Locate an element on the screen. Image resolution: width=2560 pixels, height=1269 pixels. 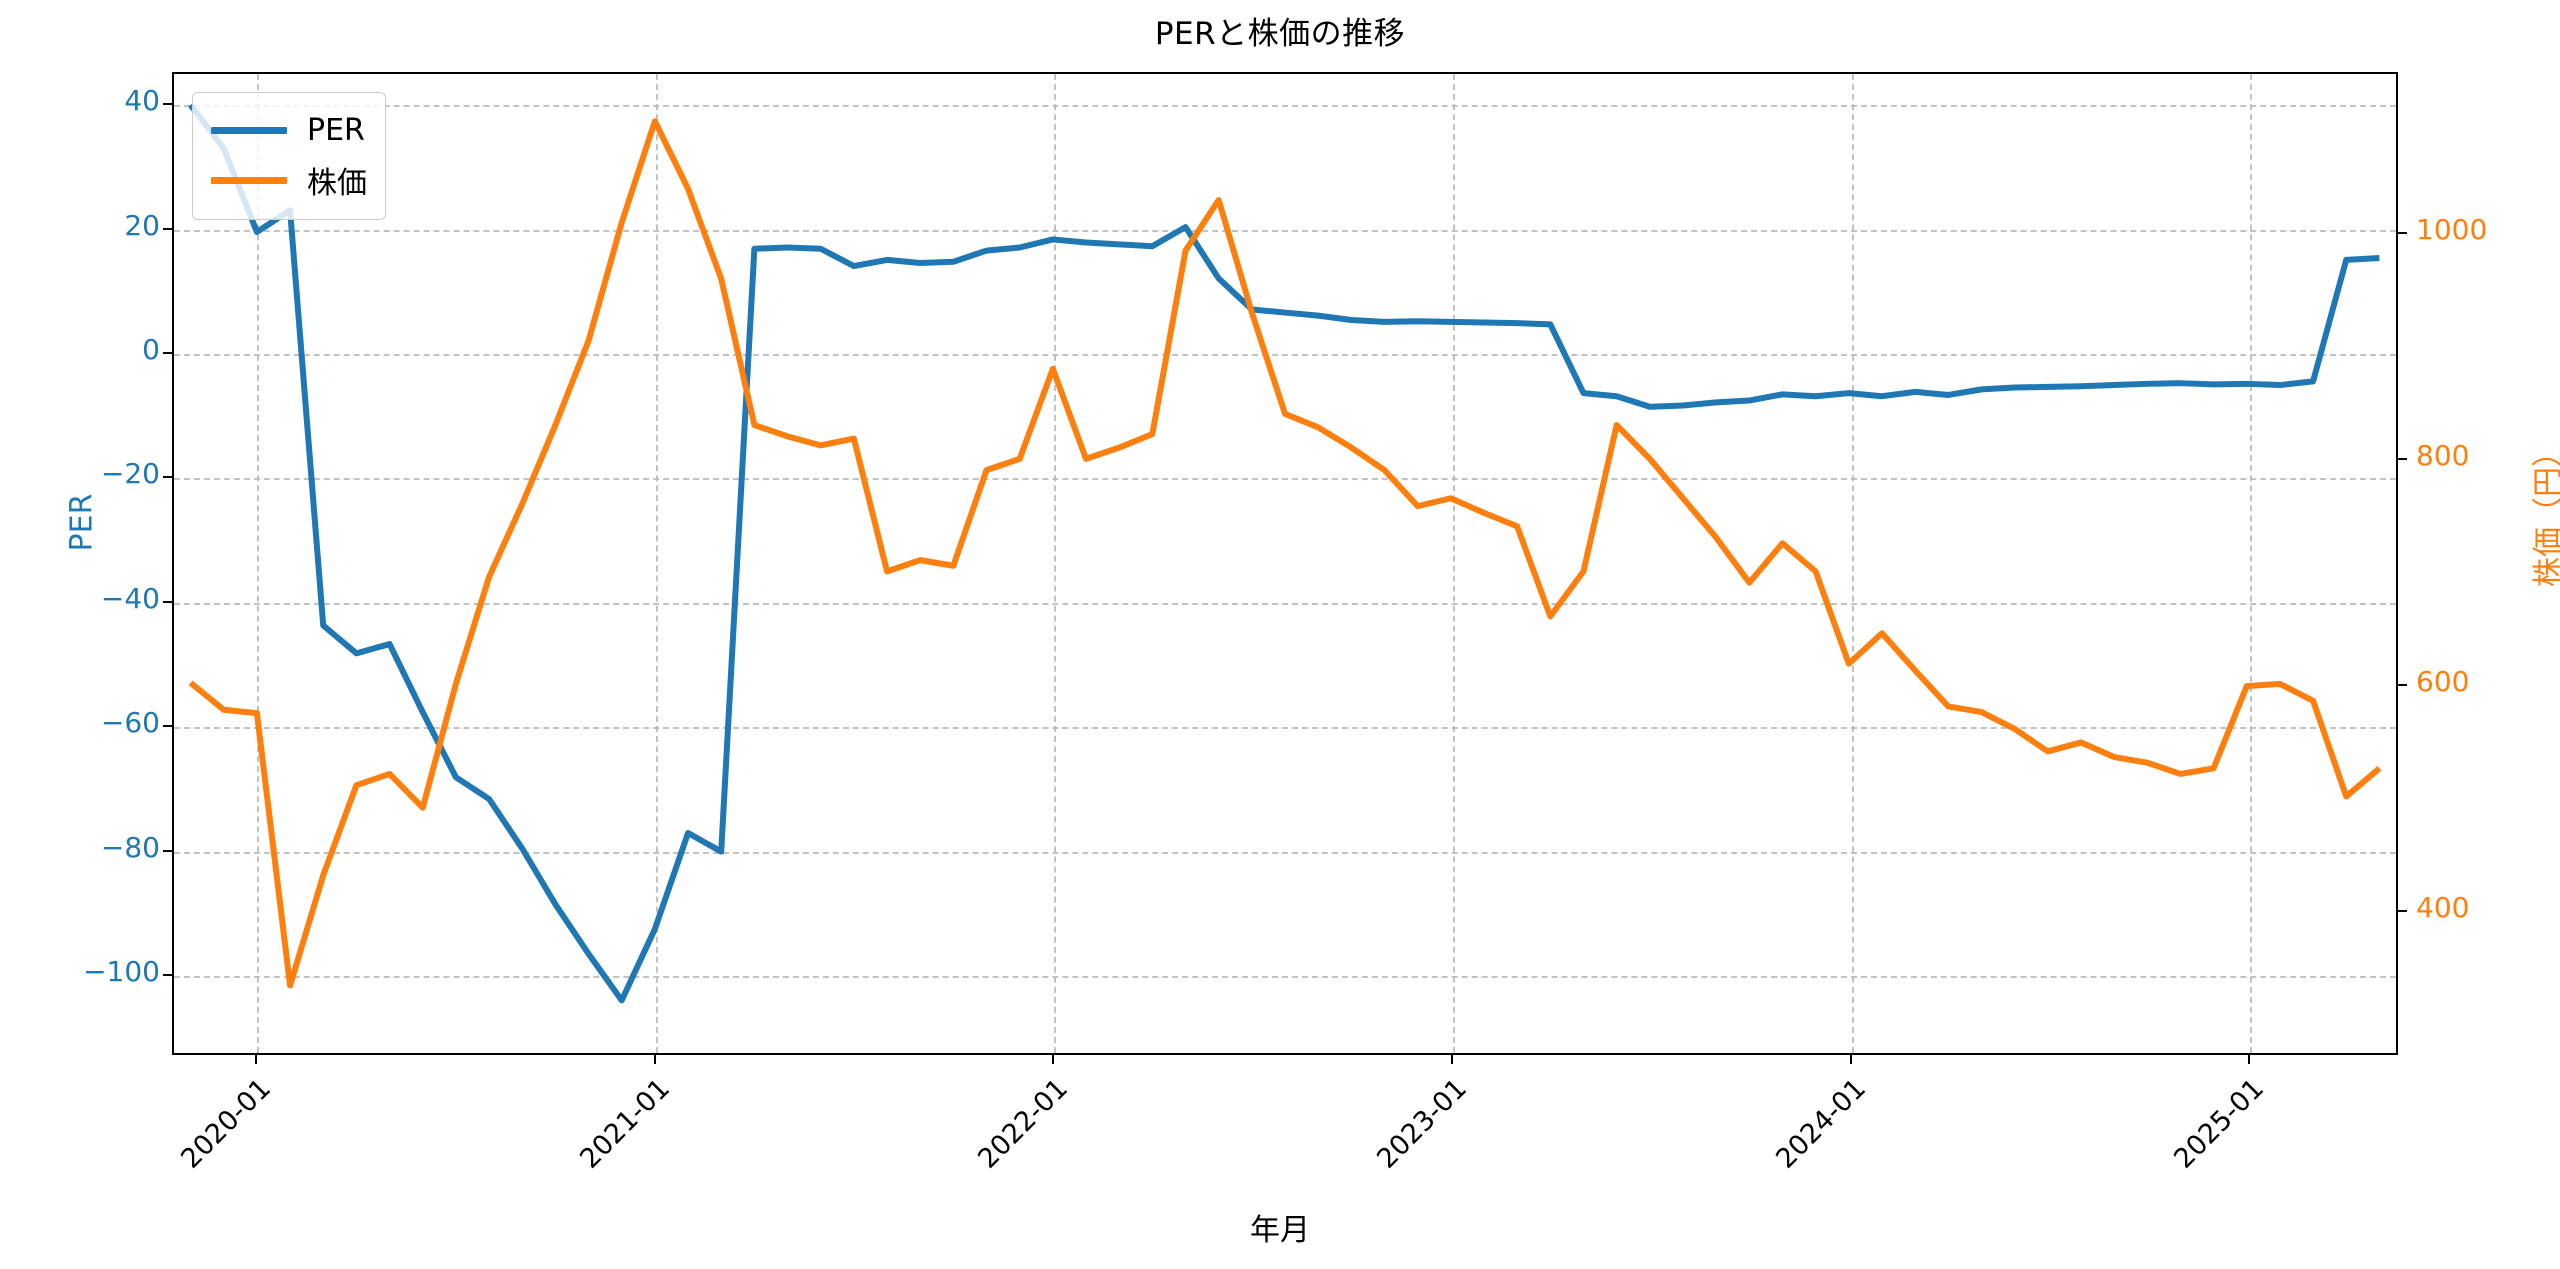
right-axis-title: 株価（円） is located at coordinates (2545, 512).